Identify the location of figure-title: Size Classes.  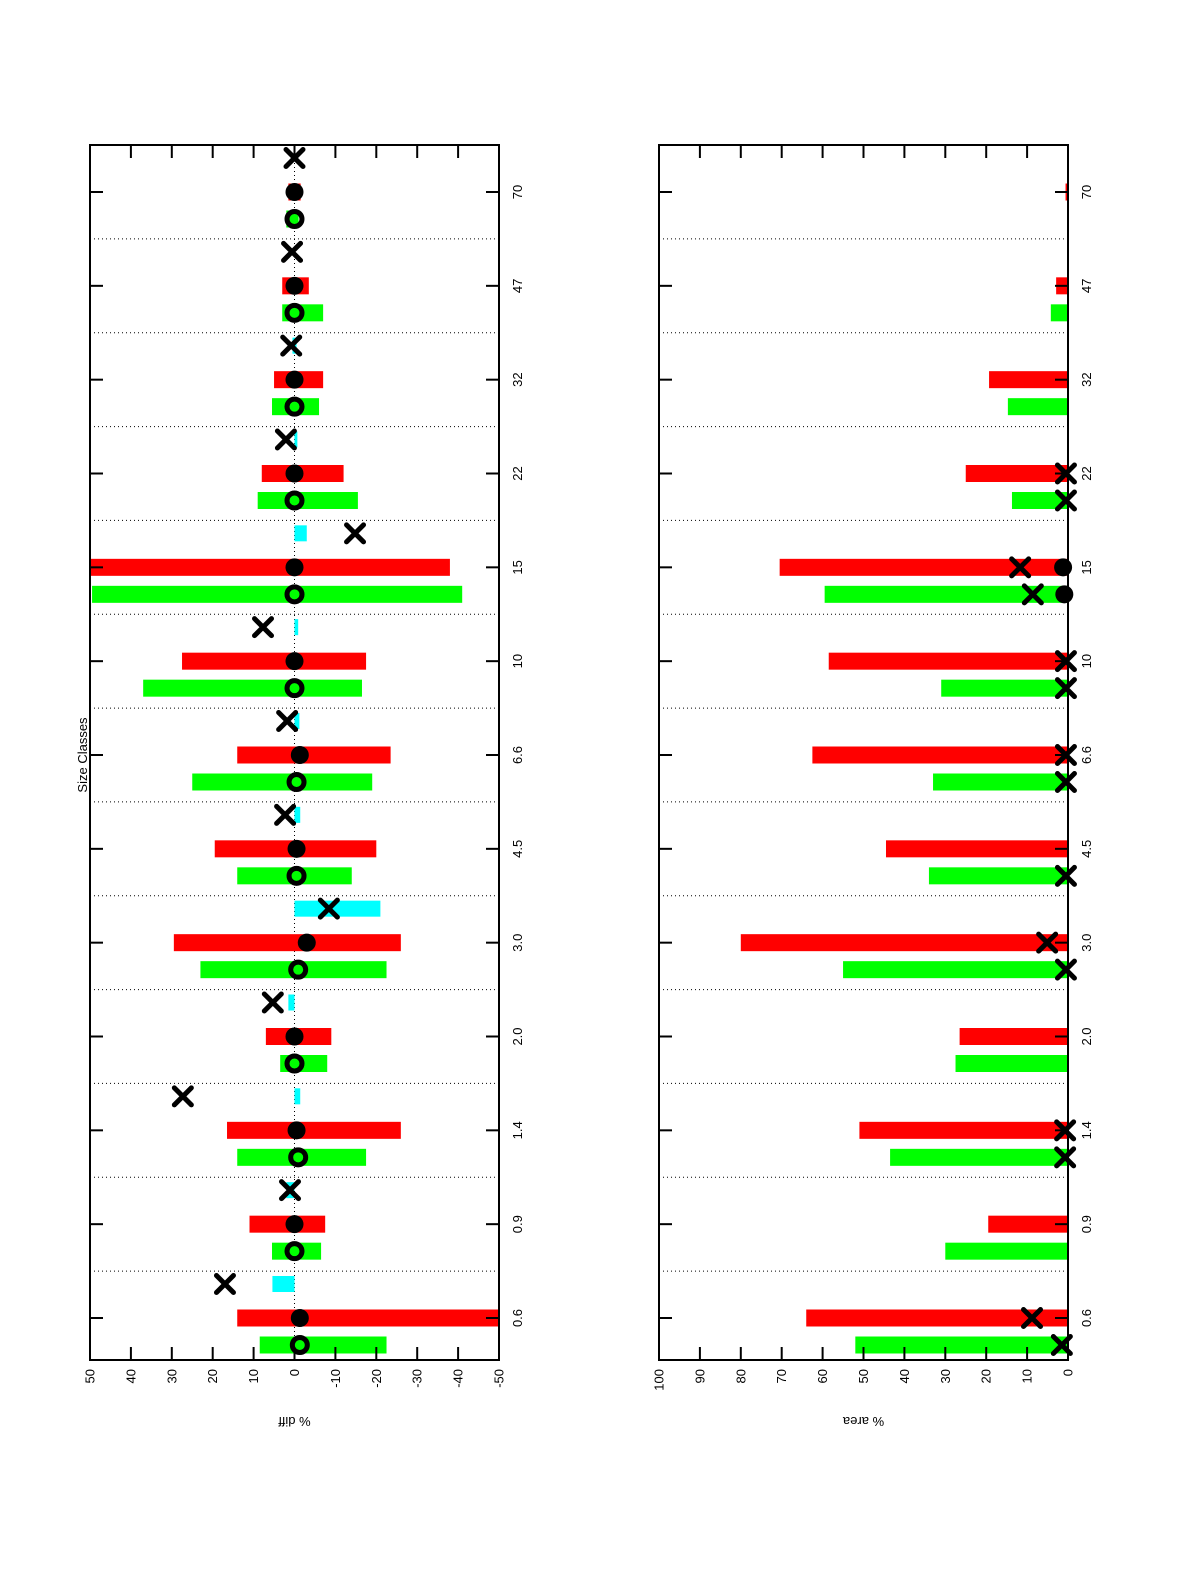
(82, 755).